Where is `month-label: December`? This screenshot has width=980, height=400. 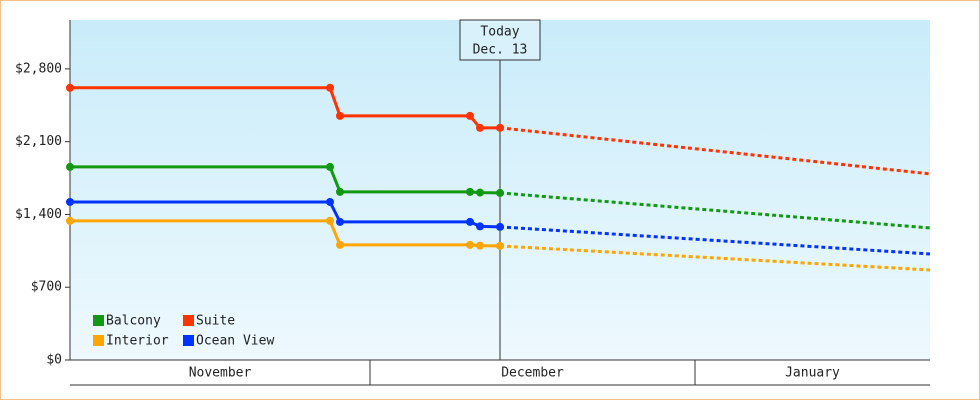 month-label: December is located at coordinates (532, 373).